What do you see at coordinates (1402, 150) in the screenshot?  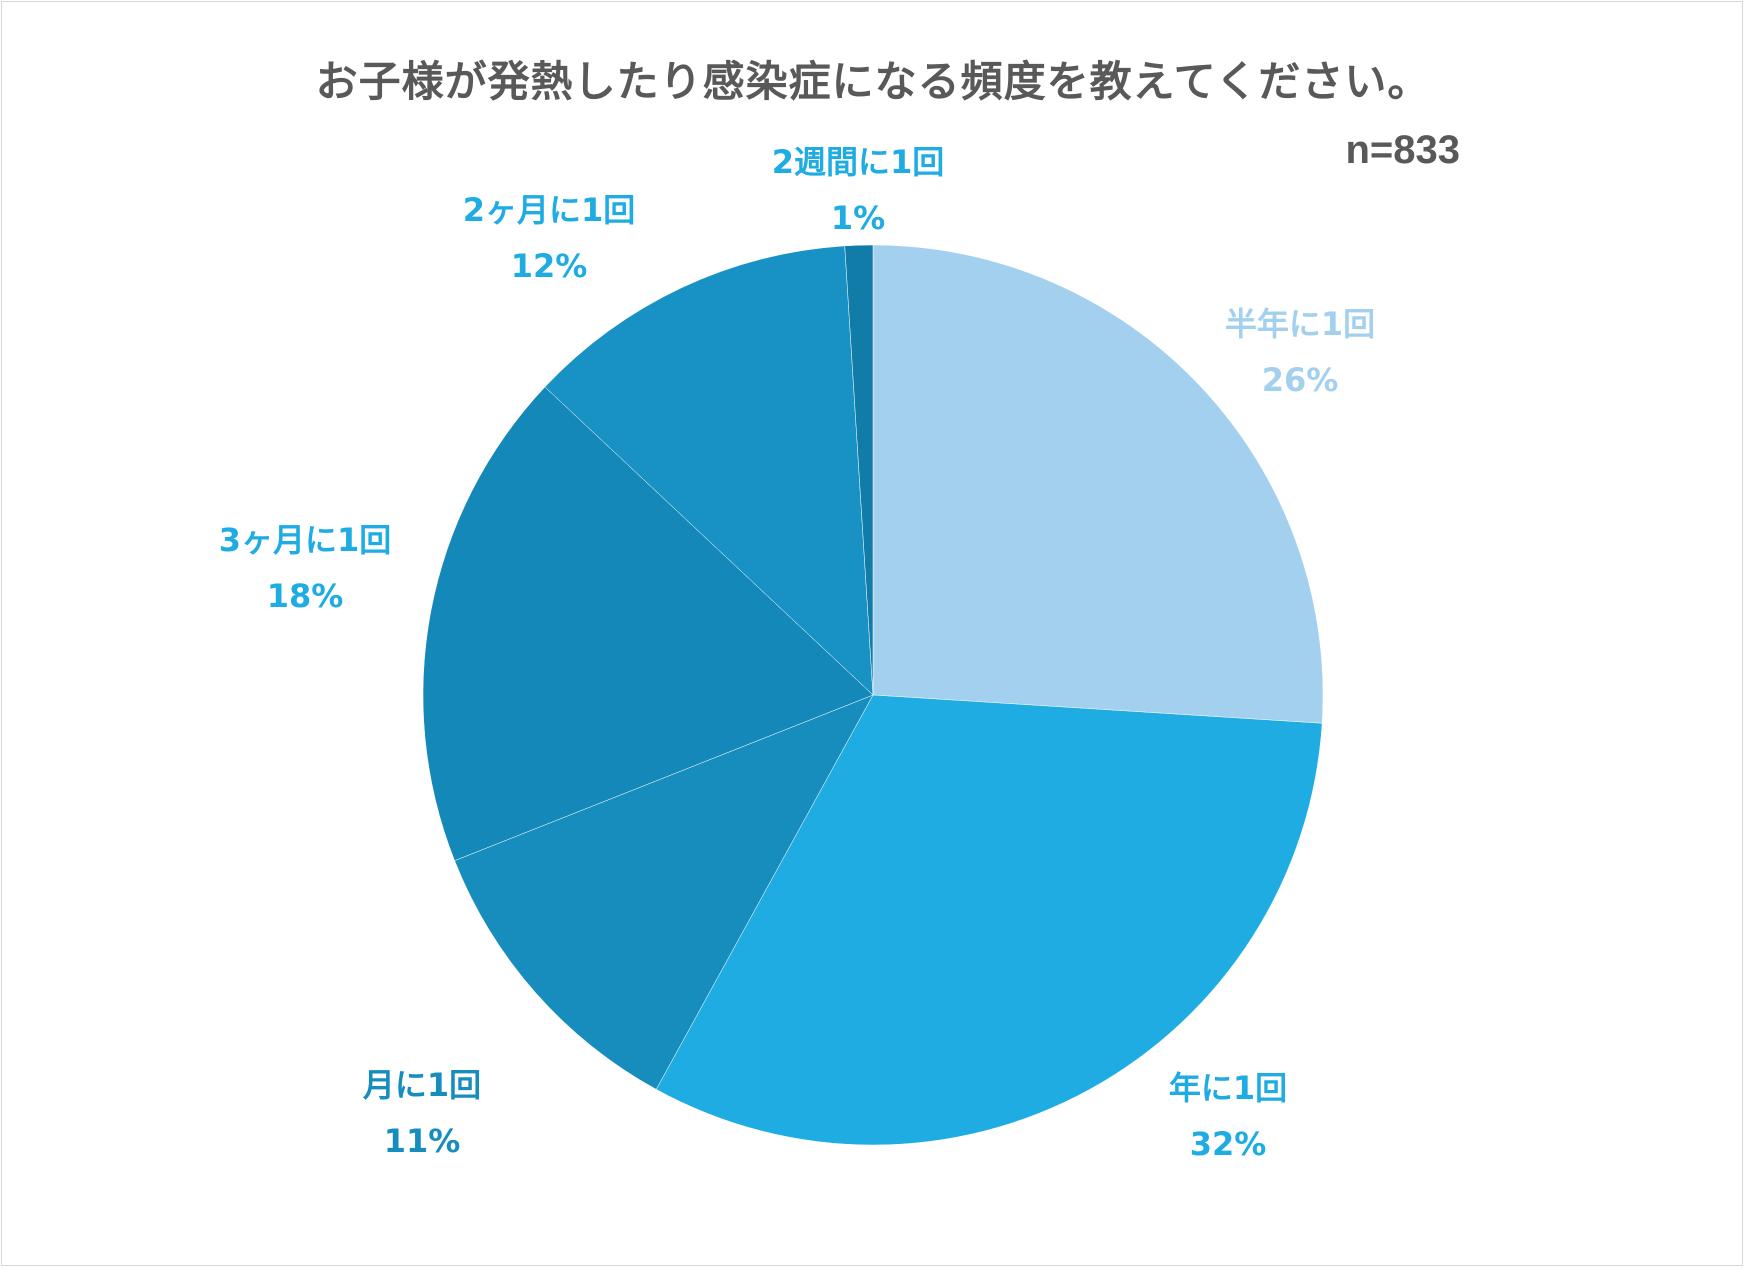 I see `sample-size: n=833` at bounding box center [1402, 150].